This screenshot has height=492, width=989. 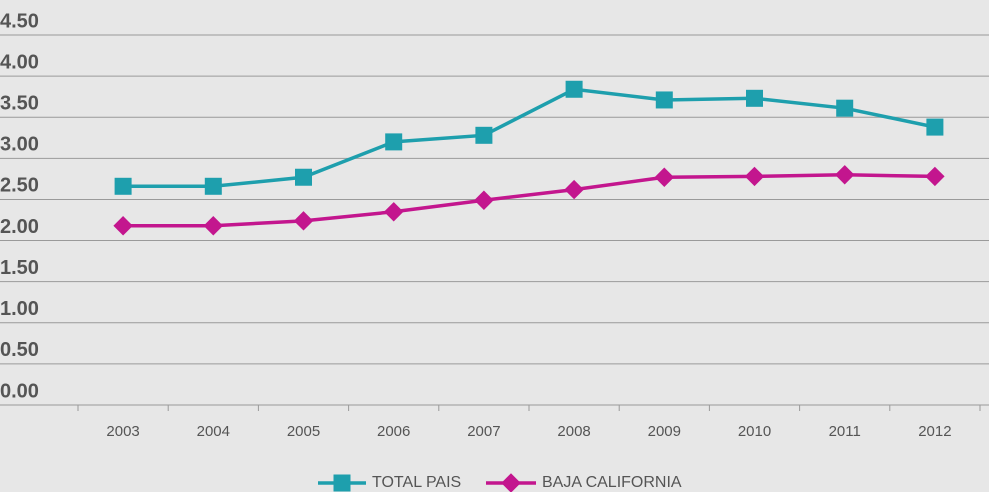 I want to click on y-tick-label: 4.50, so click(x=19, y=21).